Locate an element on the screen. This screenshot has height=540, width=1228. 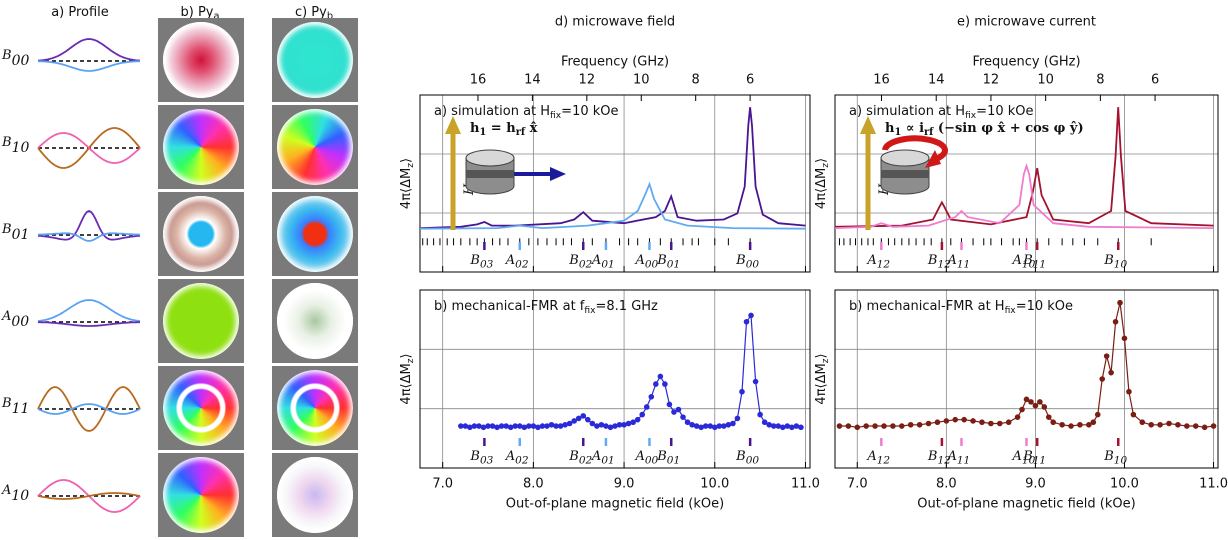
text-part: 02 is located at coordinates (522, 265).